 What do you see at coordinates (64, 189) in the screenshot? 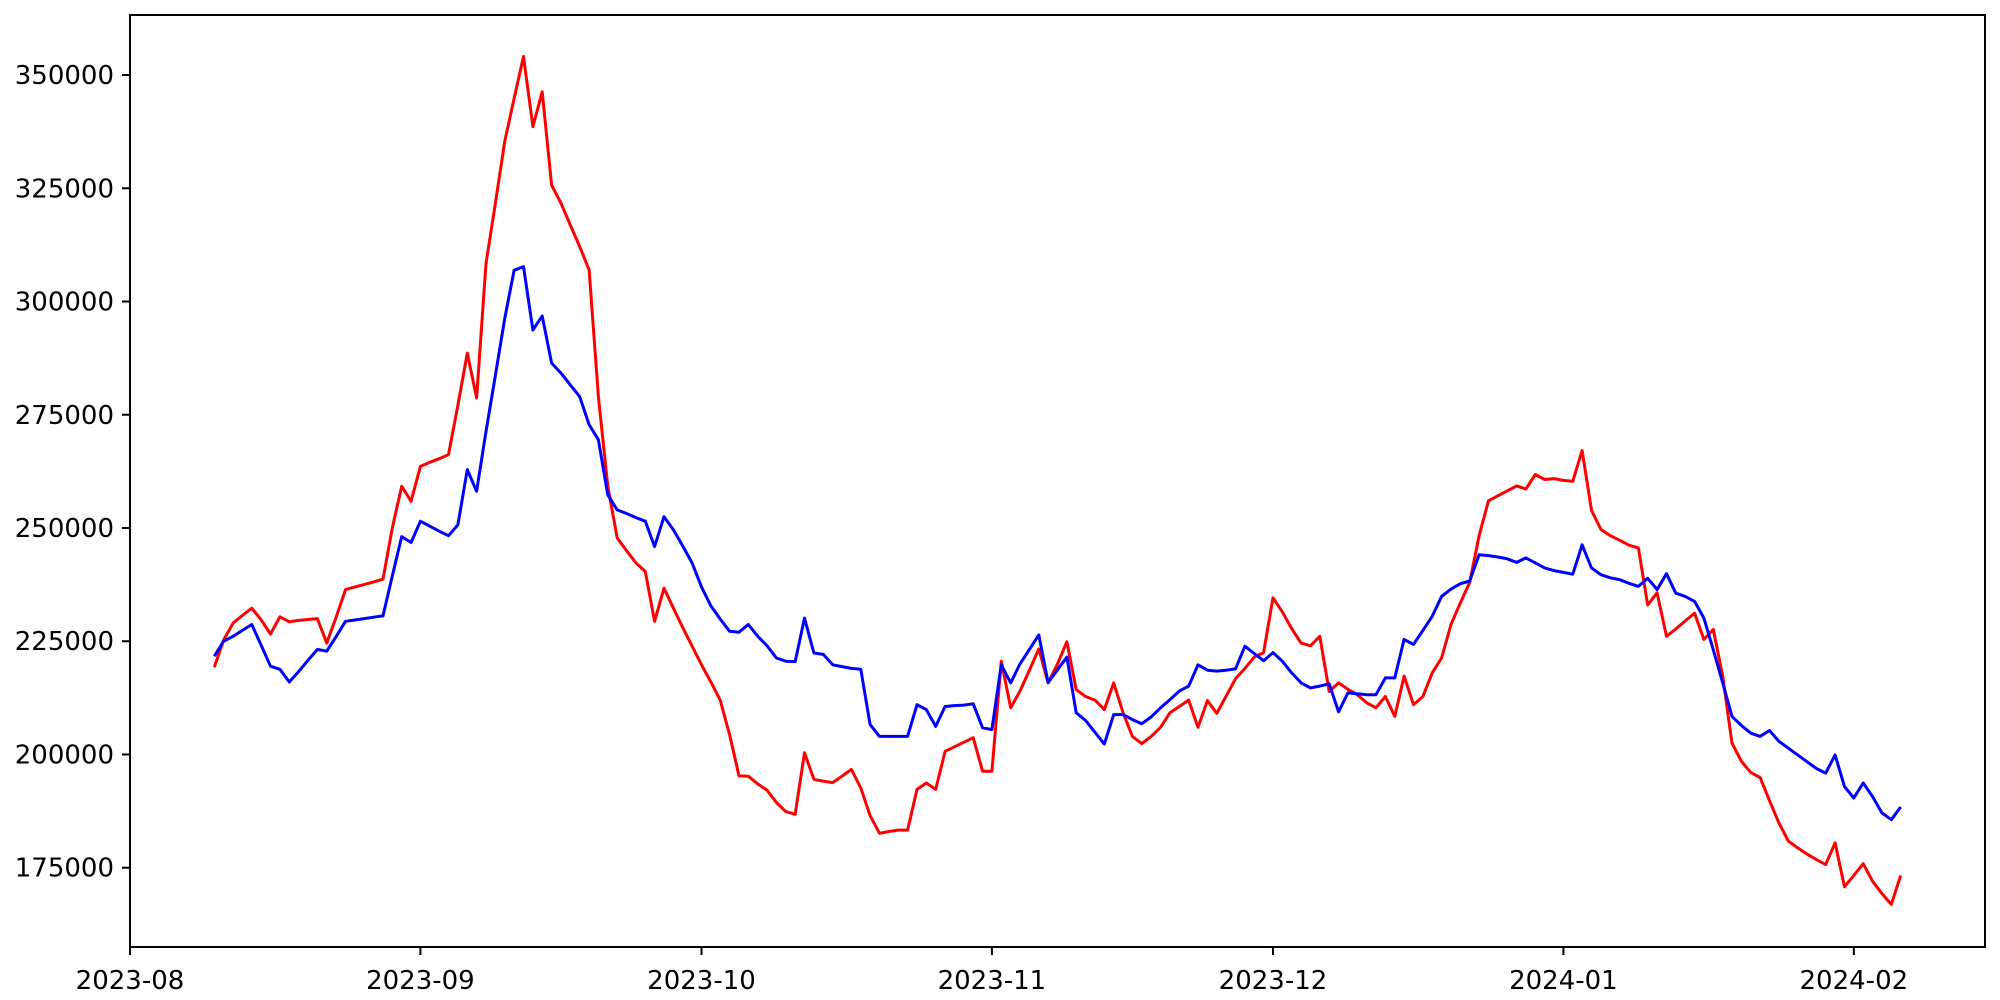
I see `y-axis-tick-label: 325000` at bounding box center [64, 189].